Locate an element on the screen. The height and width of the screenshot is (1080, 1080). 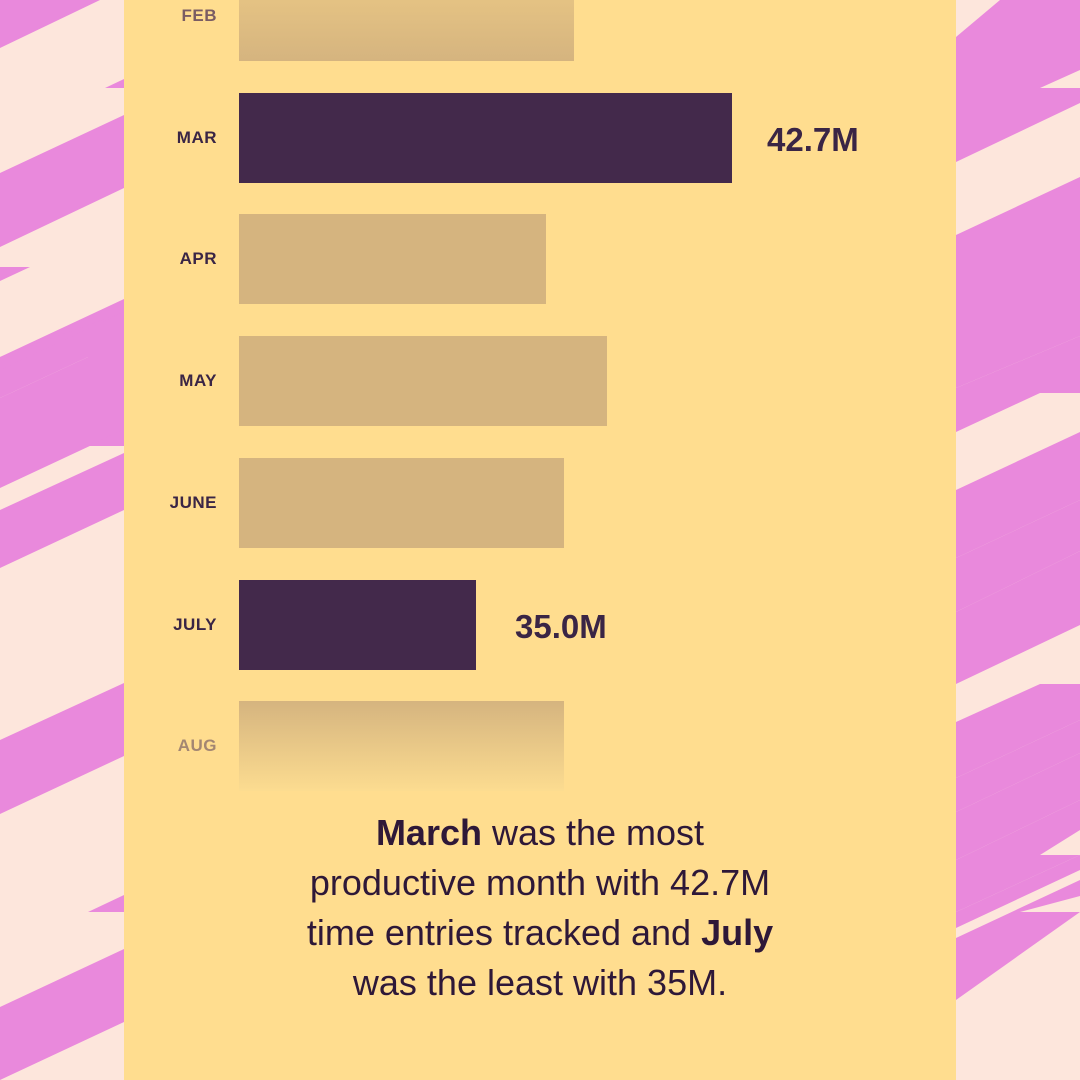
category-label: AUG is located at coordinates (197, 745).